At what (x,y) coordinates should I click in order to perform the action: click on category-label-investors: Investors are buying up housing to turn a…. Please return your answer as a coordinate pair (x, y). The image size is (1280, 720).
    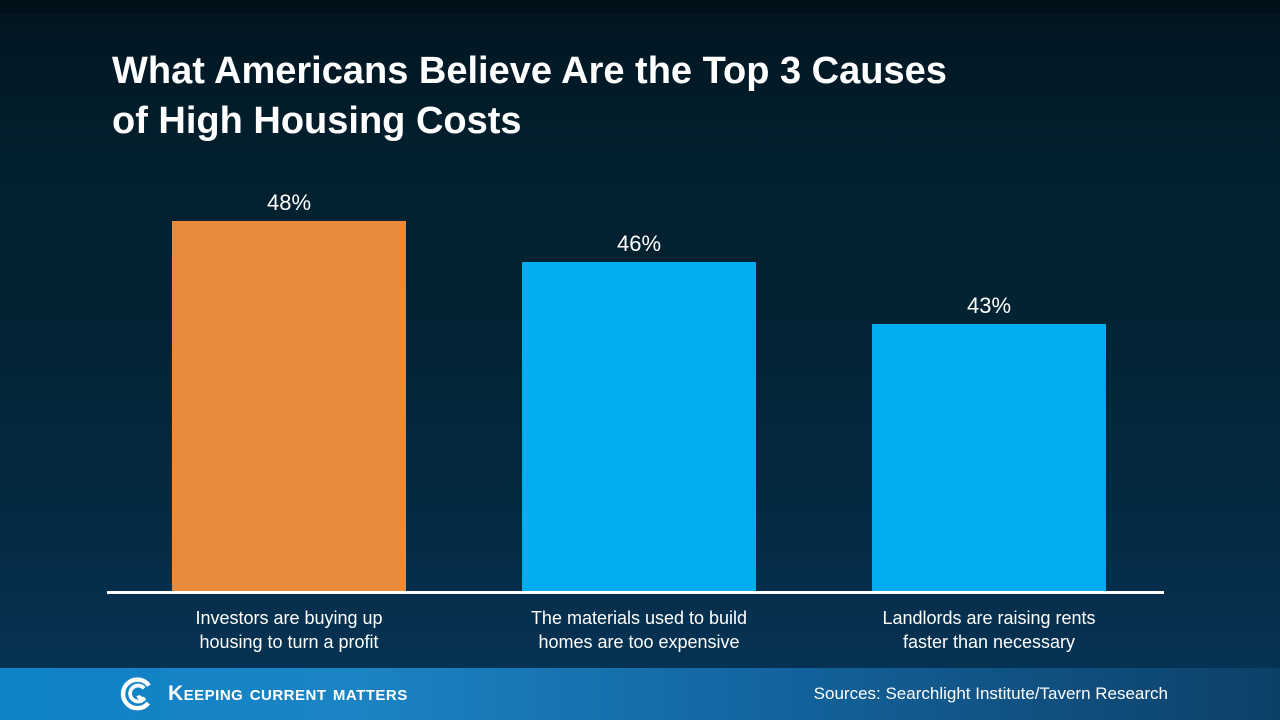
    Looking at the image, I should click on (289, 630).